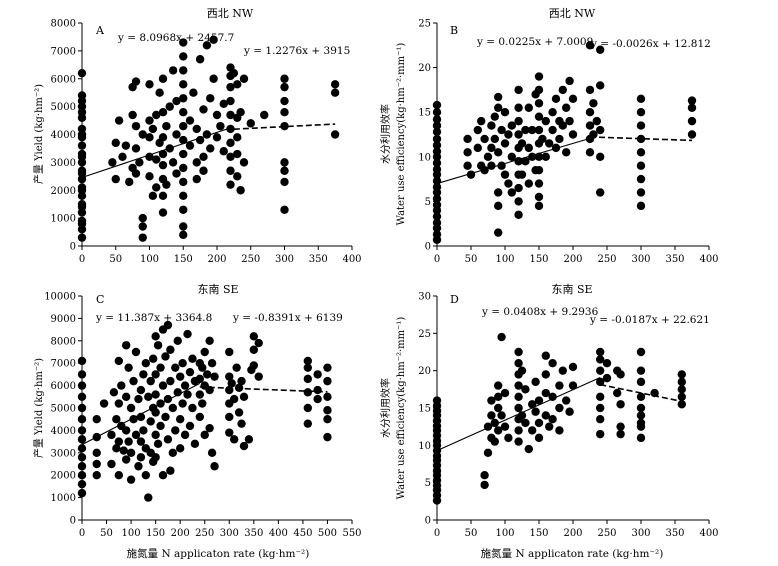  What do you see at coordinates (100, 30) in the screenshot?
I see `panel-a-letter: A` at bounding box center [100, 30].